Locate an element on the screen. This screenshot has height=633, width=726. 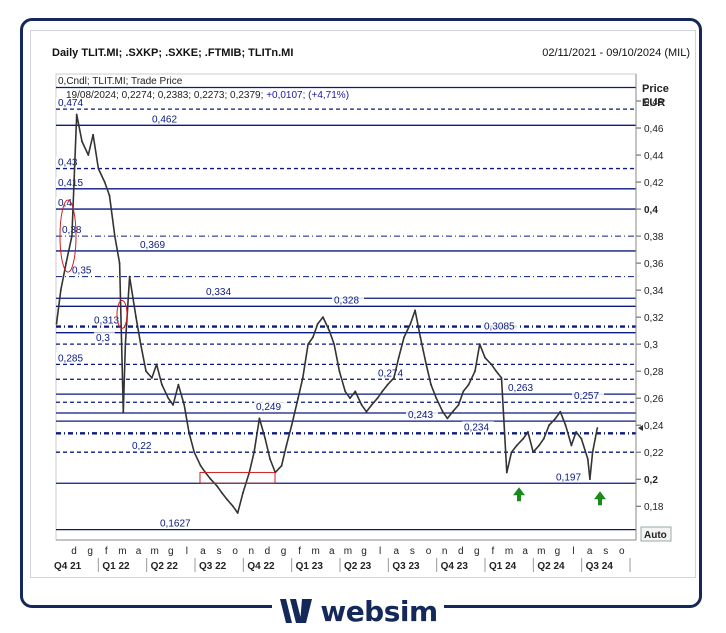
x-quarter-label: Q2 22 is located at coordinates (165, 566).